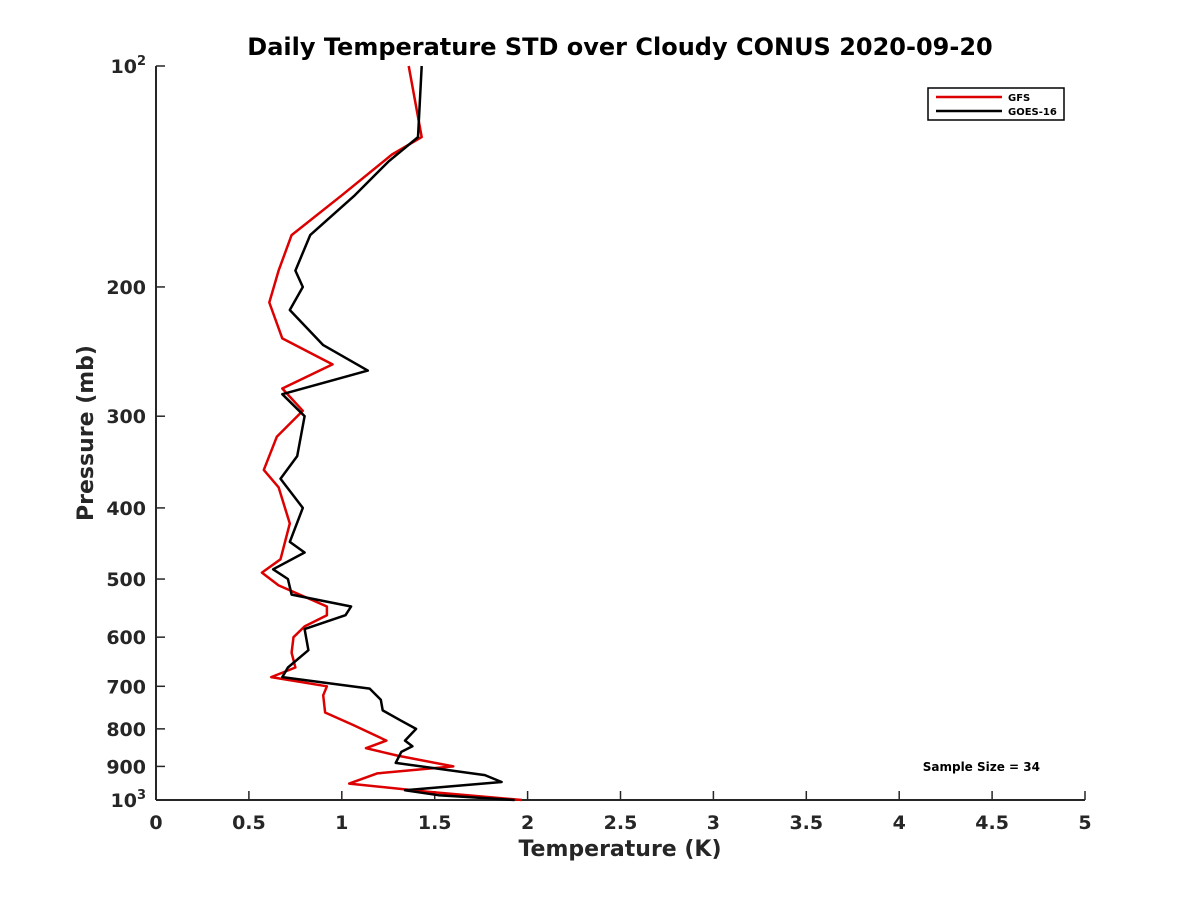  Describe the element at coordinates (126, 730) in the screenshot. I see `y-tick-label: 800` at that location.